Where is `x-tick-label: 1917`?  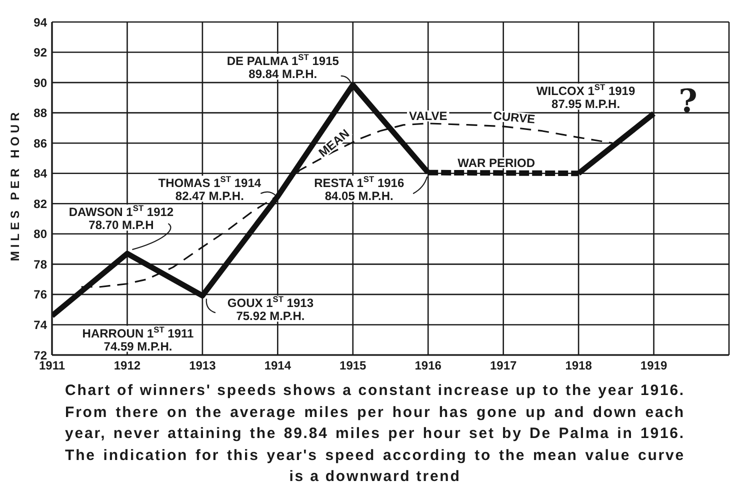
x-tick-label: 1917 is located at coordinates (504, 365).